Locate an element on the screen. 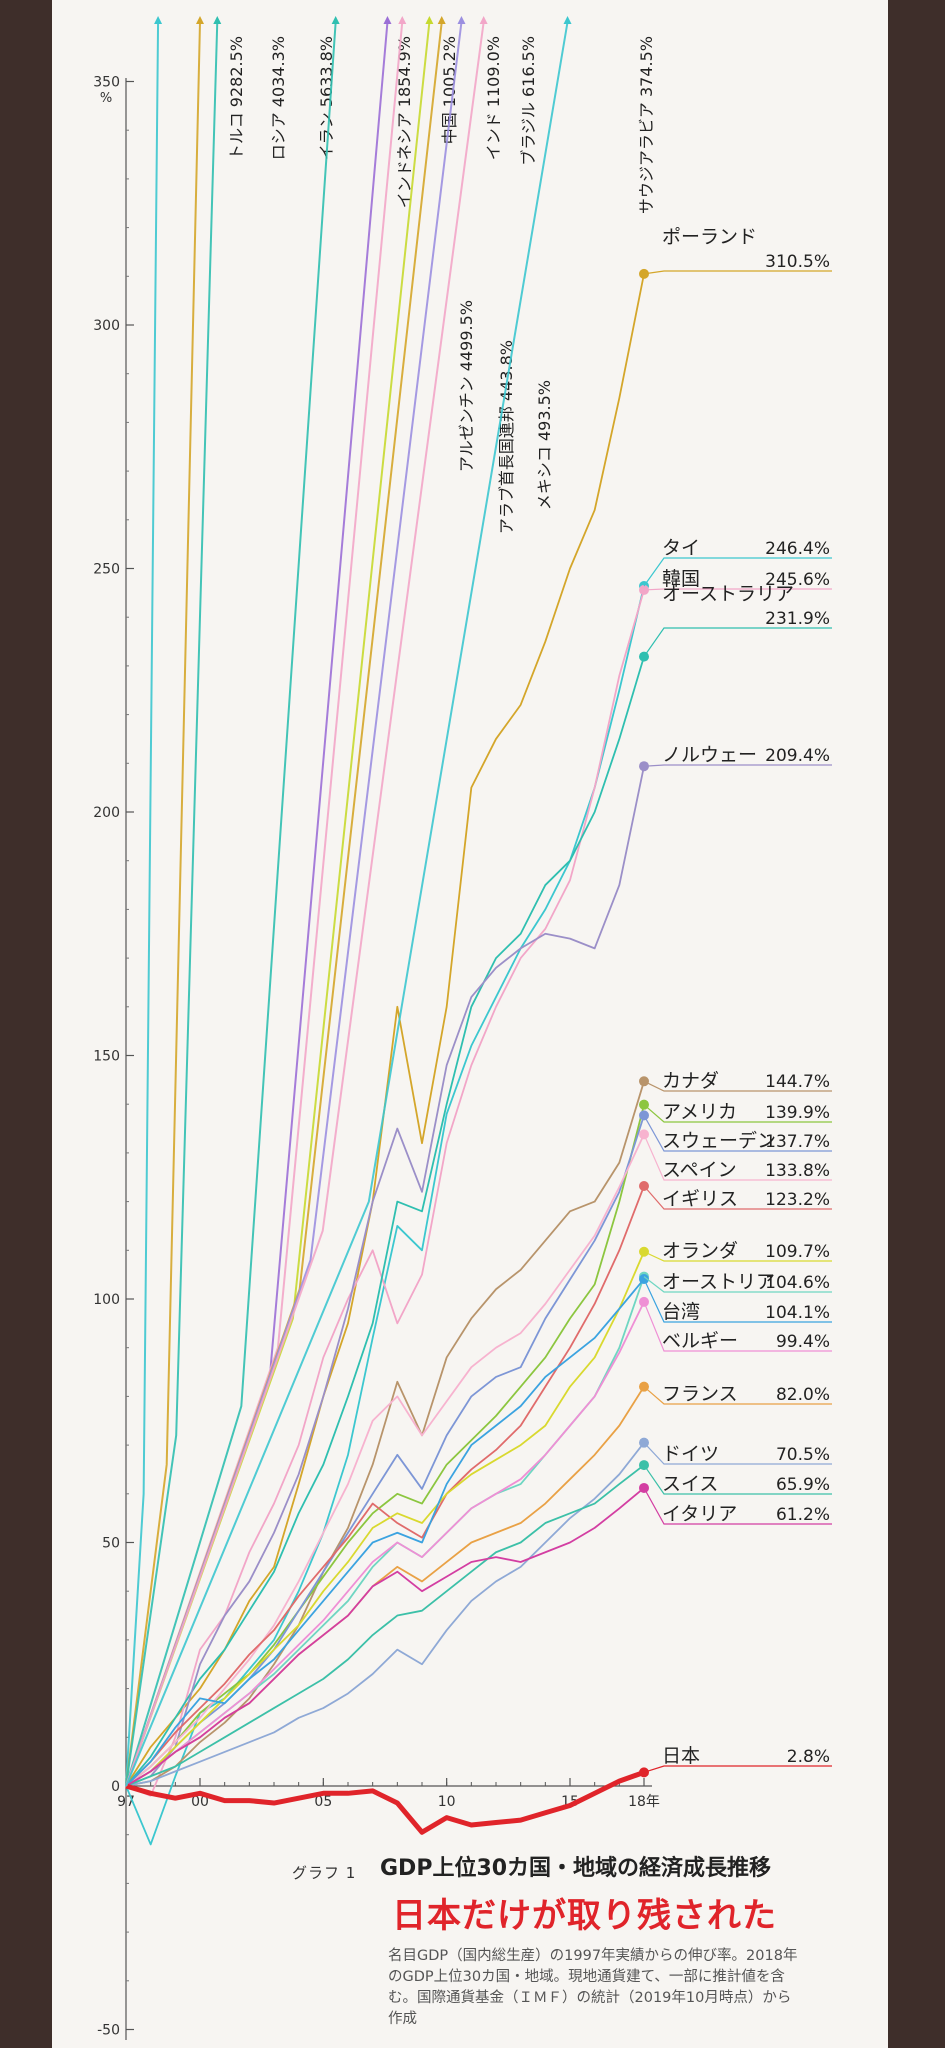 The height and width of the screenshot is (2048, 945). series-value-label: 245.6% is located at coordinates (797, 580).